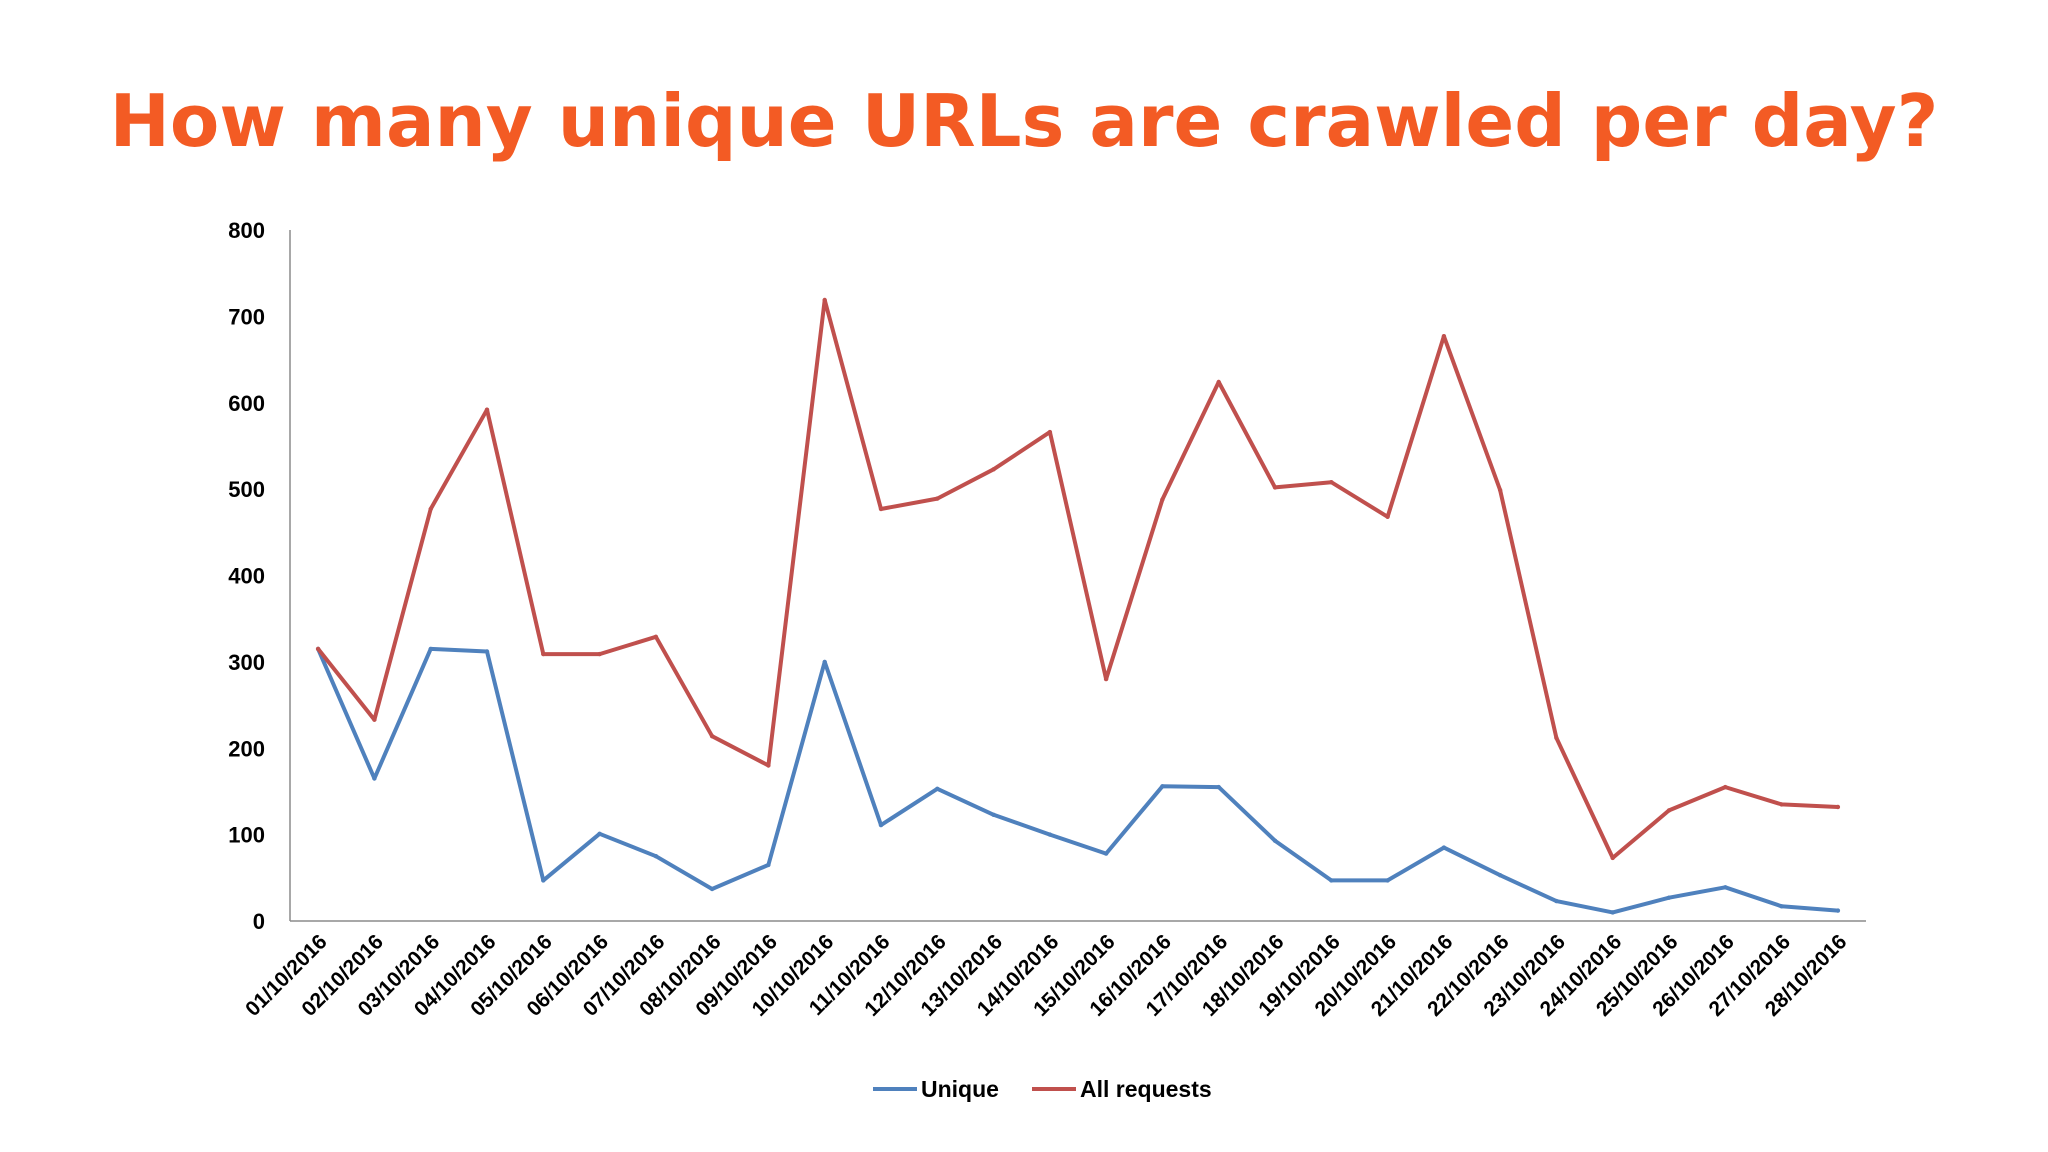 The width and height of the screenshot is (2048, 1152). I want to click on y-tick-label: 0, so click(259, 921).